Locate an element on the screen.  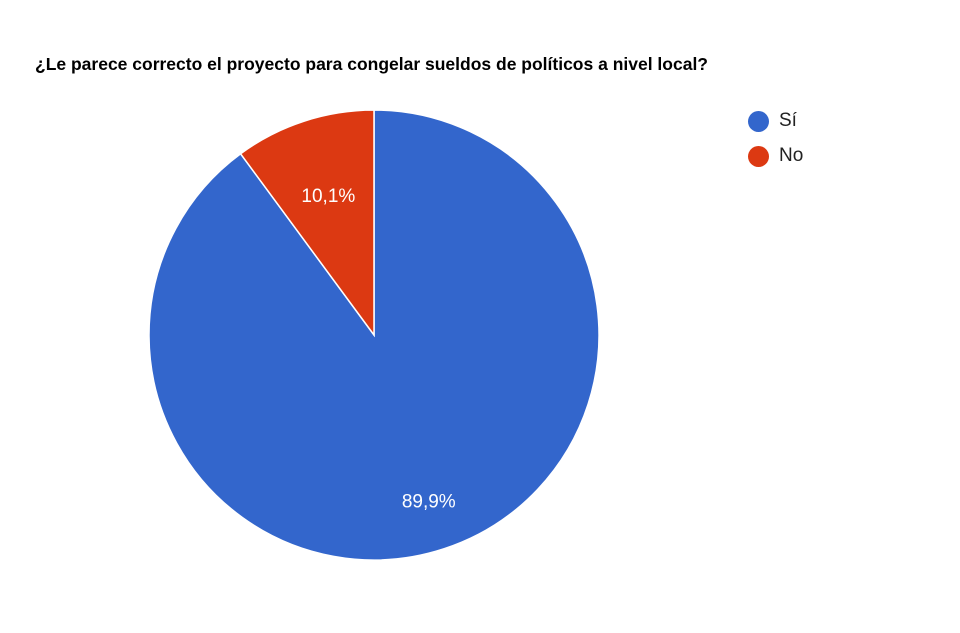
legend-marker-no is located at coordinates (758, 156).